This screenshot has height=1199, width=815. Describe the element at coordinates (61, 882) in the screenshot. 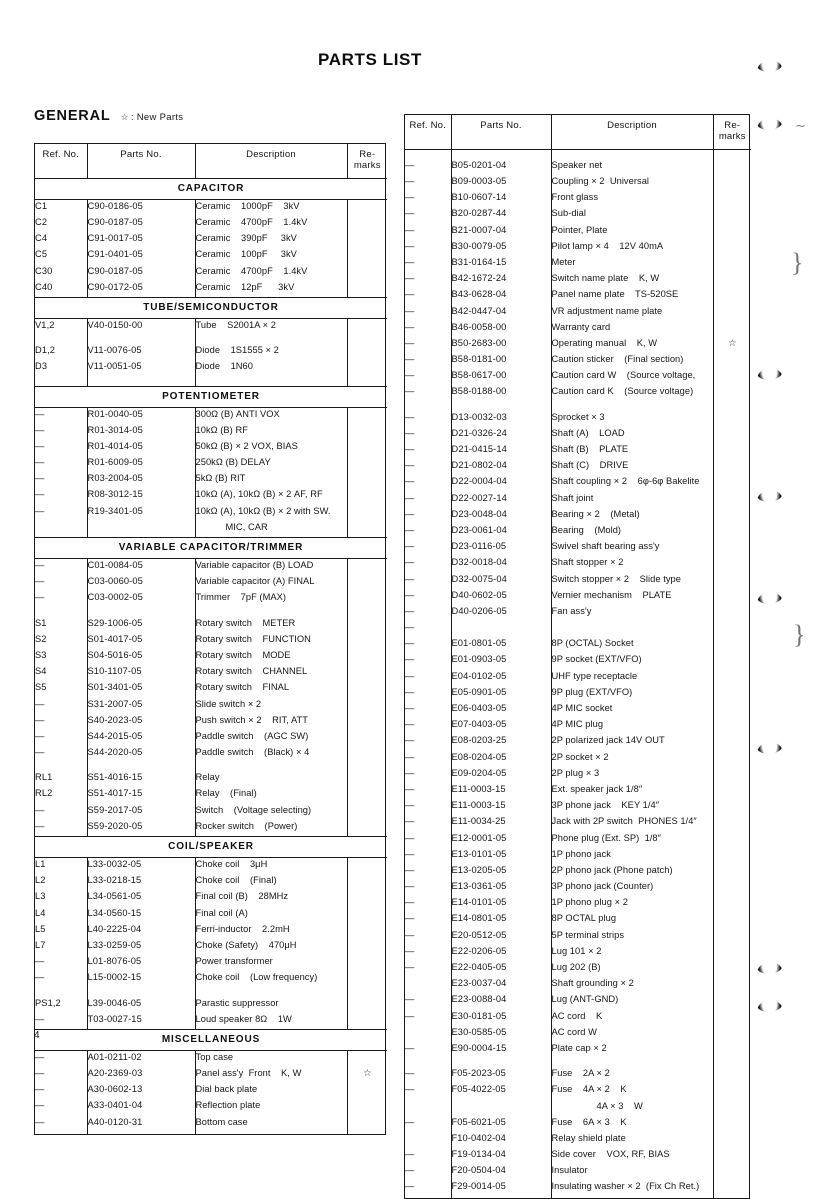

I see `cell-ref-no: L2` at that location.